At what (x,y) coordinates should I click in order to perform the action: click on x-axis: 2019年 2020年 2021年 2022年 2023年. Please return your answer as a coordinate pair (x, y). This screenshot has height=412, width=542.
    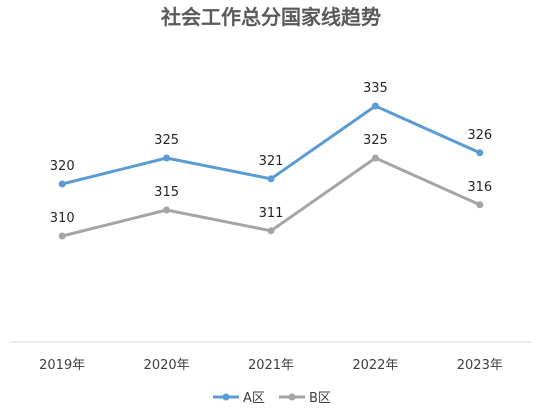
    Looking at the image, I should click on (271, 357).